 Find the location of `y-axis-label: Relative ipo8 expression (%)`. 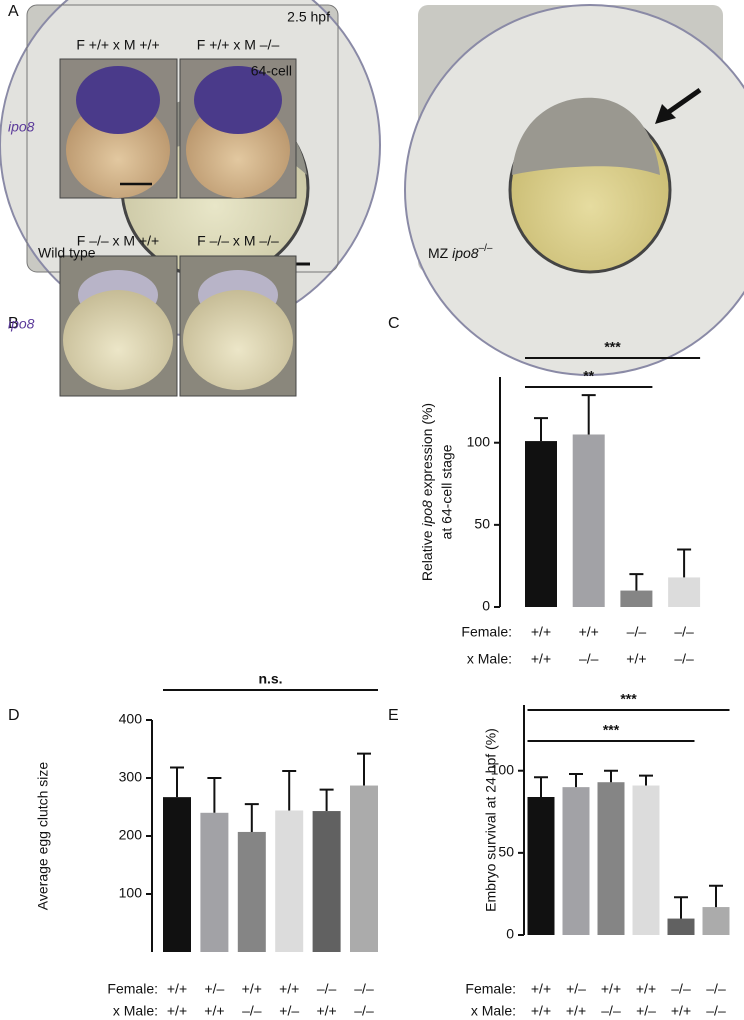

y-axis-label: Relative ipo8 expression (%) is located at coordinates (427, 492).